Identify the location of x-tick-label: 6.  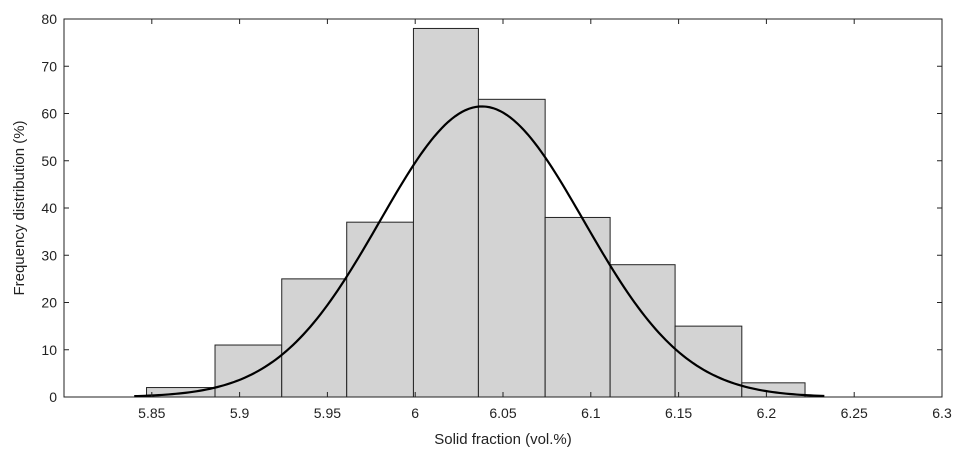
(415, 413).